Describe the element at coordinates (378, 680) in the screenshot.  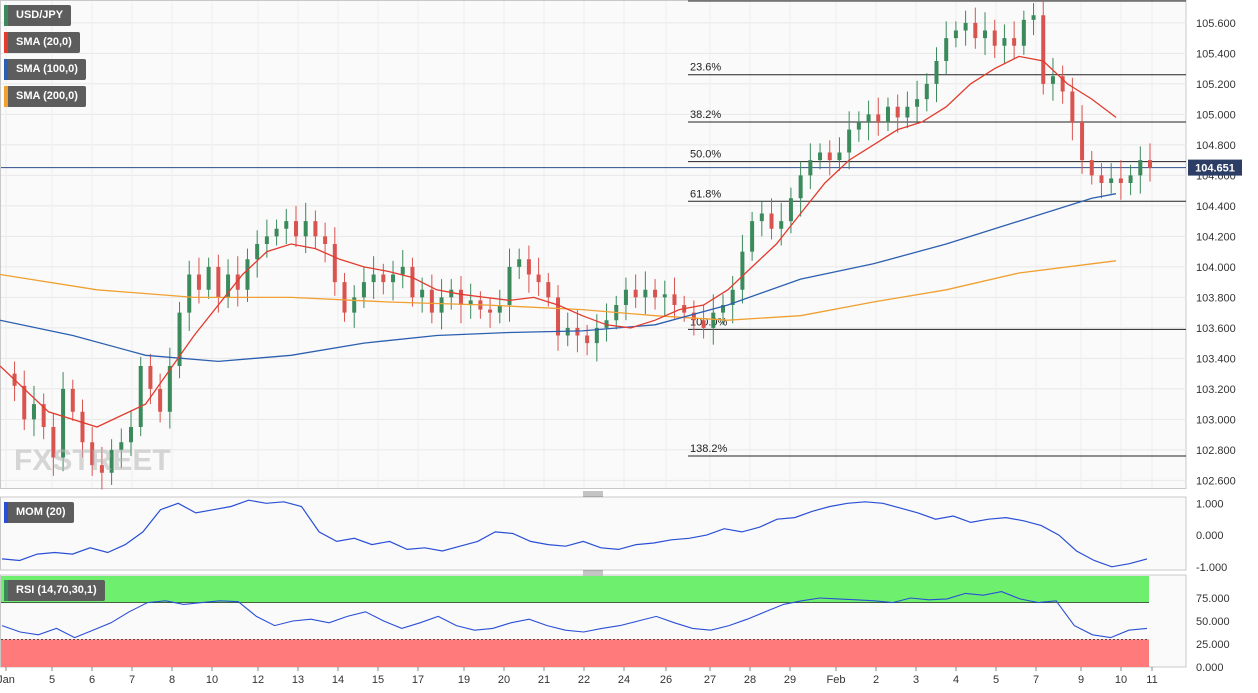
I see `date-tick-label: 15` at that location.